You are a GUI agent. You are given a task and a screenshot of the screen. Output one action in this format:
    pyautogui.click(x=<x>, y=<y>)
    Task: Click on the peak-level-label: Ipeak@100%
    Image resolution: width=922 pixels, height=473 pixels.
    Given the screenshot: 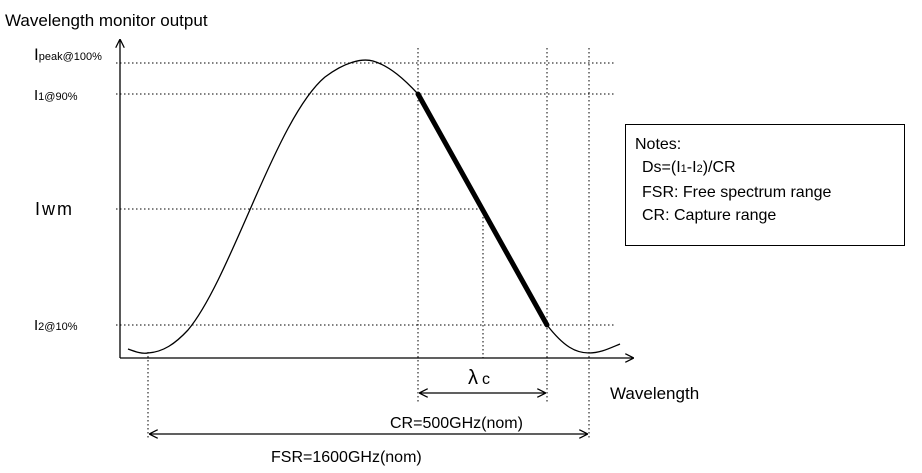 What is the action you would take?
    pyautogui.click(x=68, y=54)
    